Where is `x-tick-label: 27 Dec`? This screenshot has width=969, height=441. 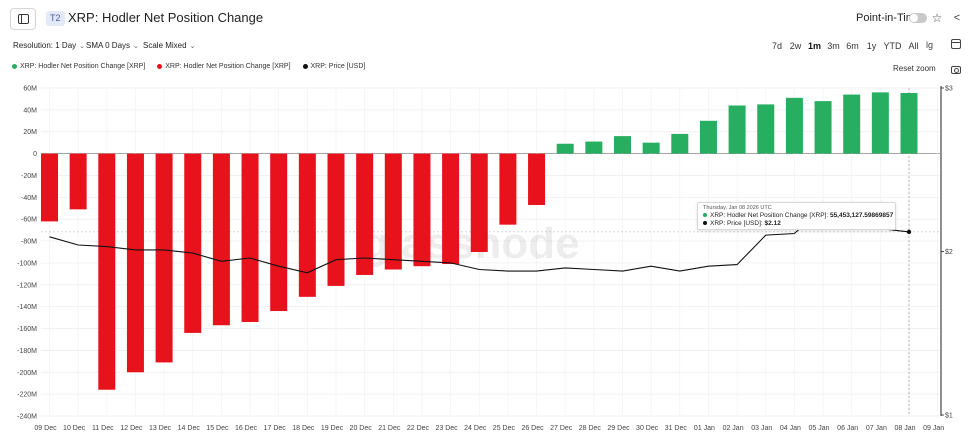
x-tick-label: 27 Dec is located at coordinates (561, 428).